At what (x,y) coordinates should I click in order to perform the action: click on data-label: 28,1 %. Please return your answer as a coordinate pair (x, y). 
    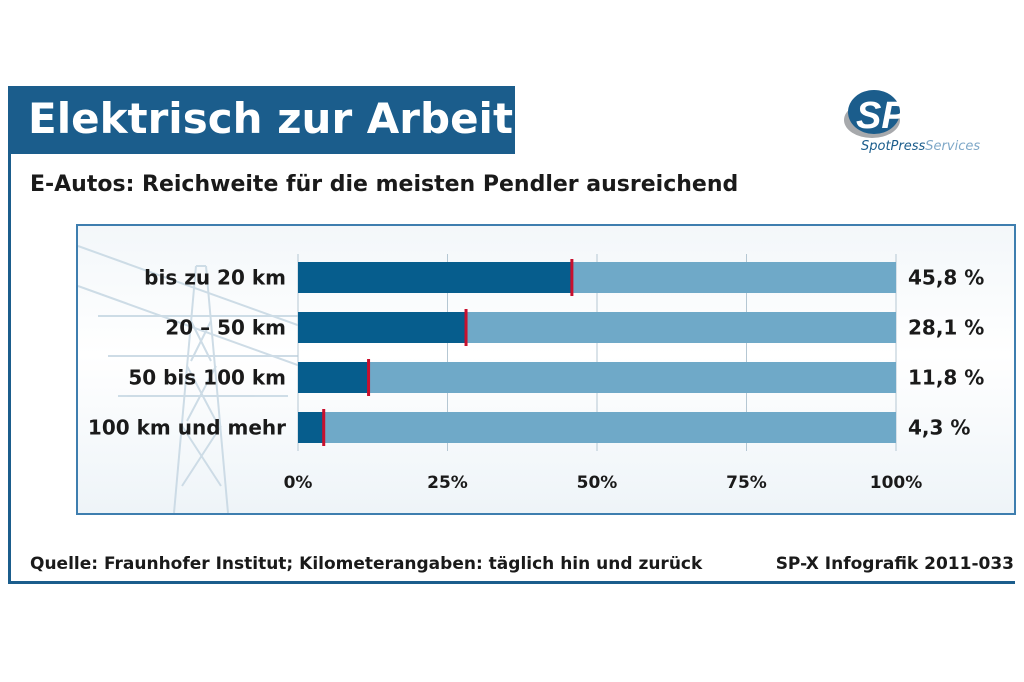
    Looking at the image, I should click on (946, 328).